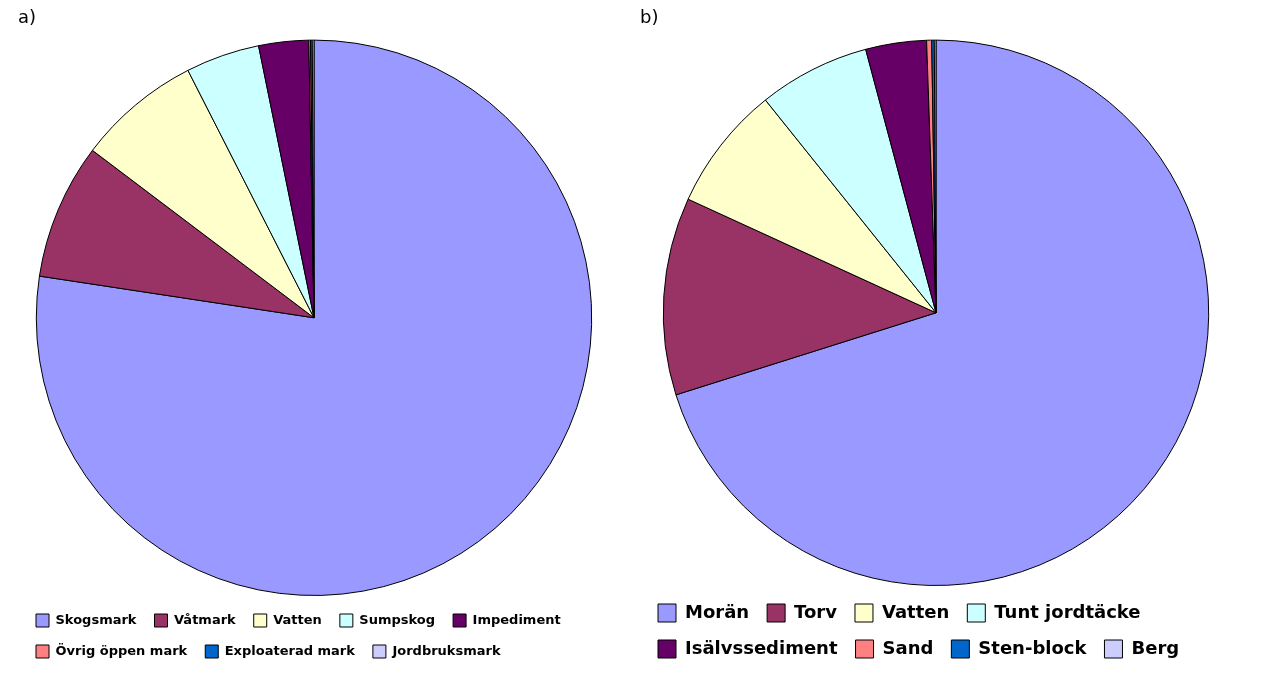 The width and height of the screenshot is (1266, 681). What do you see at coordinates (1067, 611) in the screenshot?
I see `legend-label: Tunt jordtäcke` at bounding box center [1067, 611].